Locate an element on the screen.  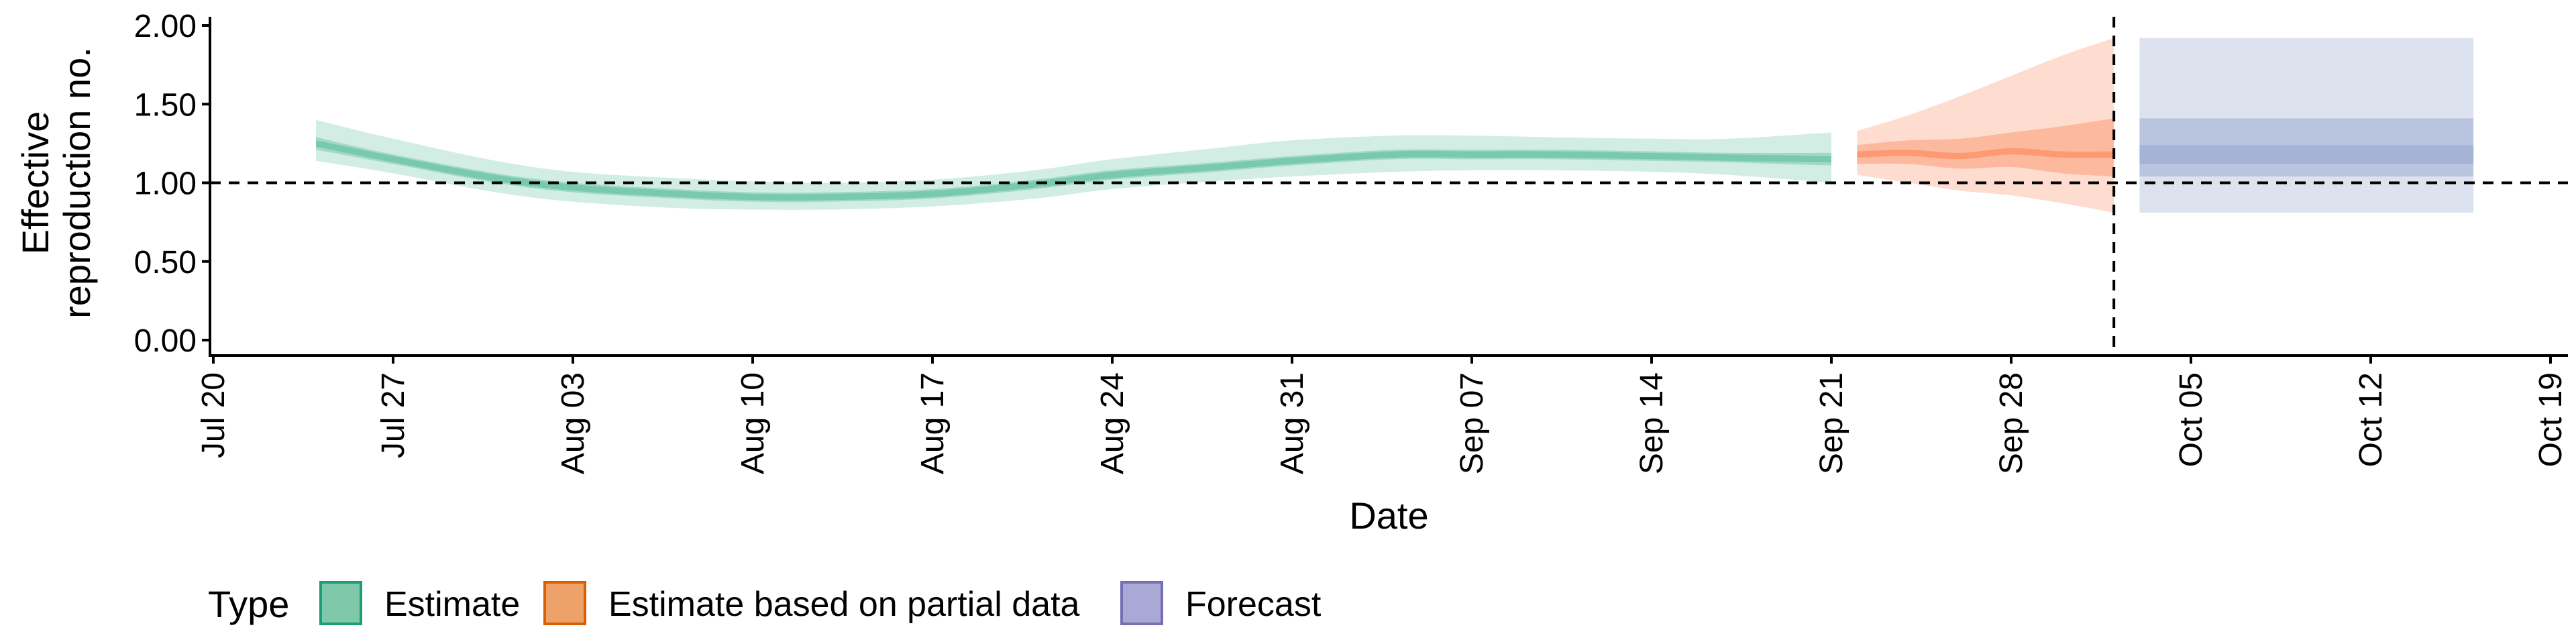
x-tick-label: Oct 19 is located at coordinates (2551, 419).